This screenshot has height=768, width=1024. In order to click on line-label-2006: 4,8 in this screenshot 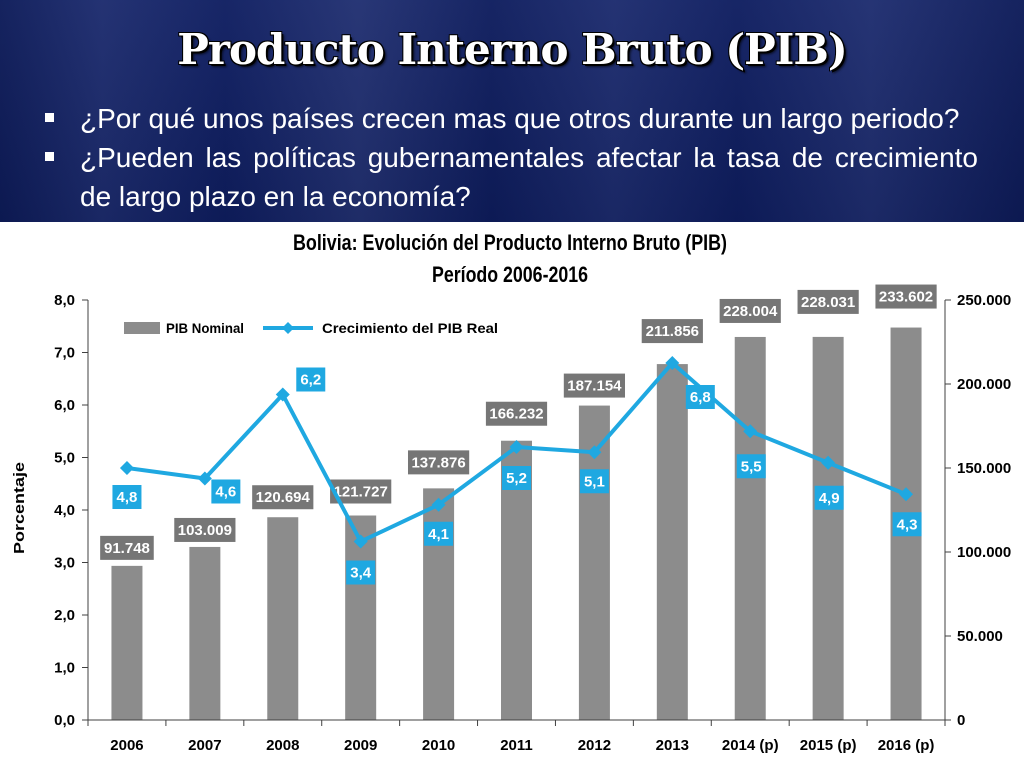, I will do `click(127, 497)`.